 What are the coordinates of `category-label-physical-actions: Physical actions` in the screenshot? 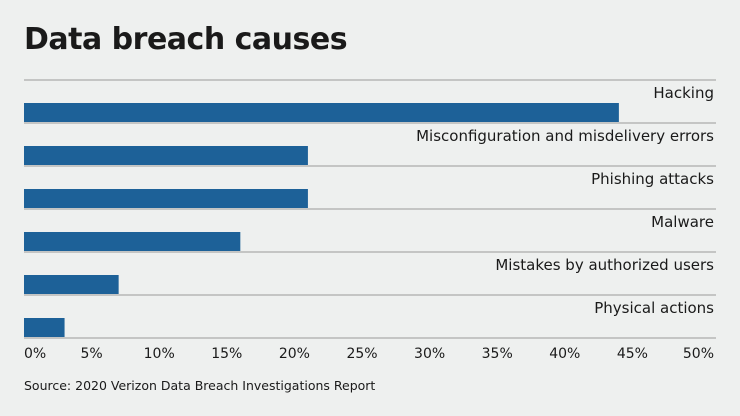 It's located at (654, 308).